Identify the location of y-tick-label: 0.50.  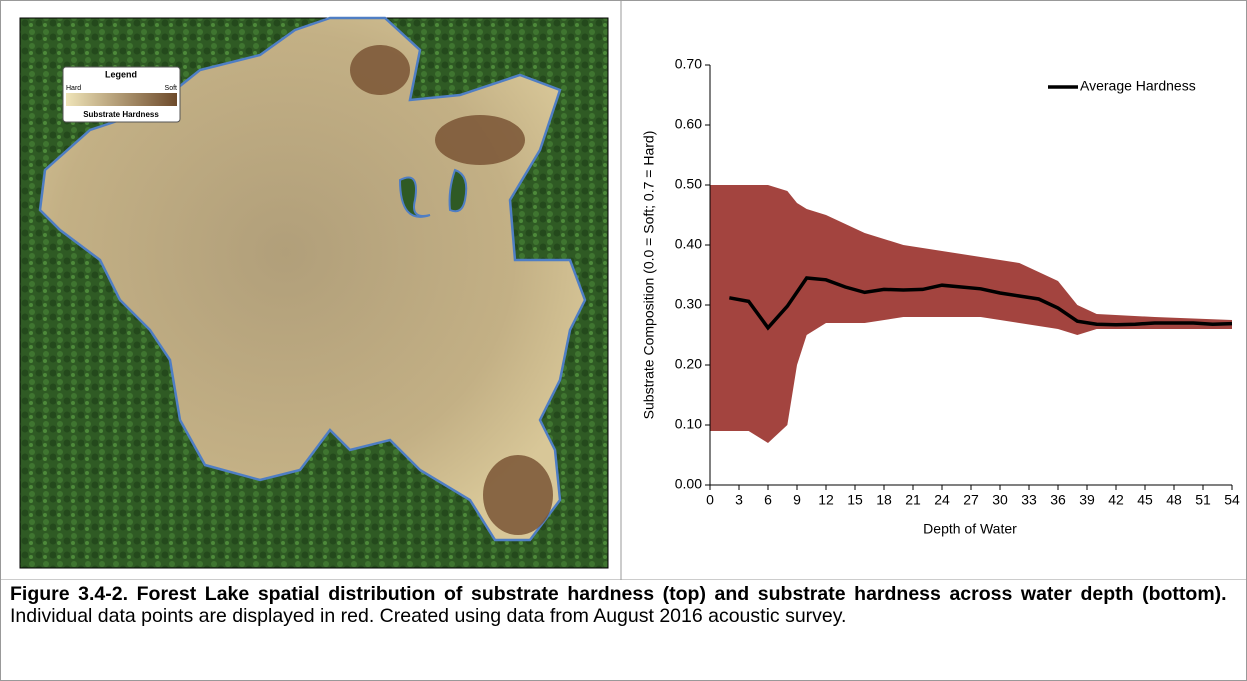
(688, 184).